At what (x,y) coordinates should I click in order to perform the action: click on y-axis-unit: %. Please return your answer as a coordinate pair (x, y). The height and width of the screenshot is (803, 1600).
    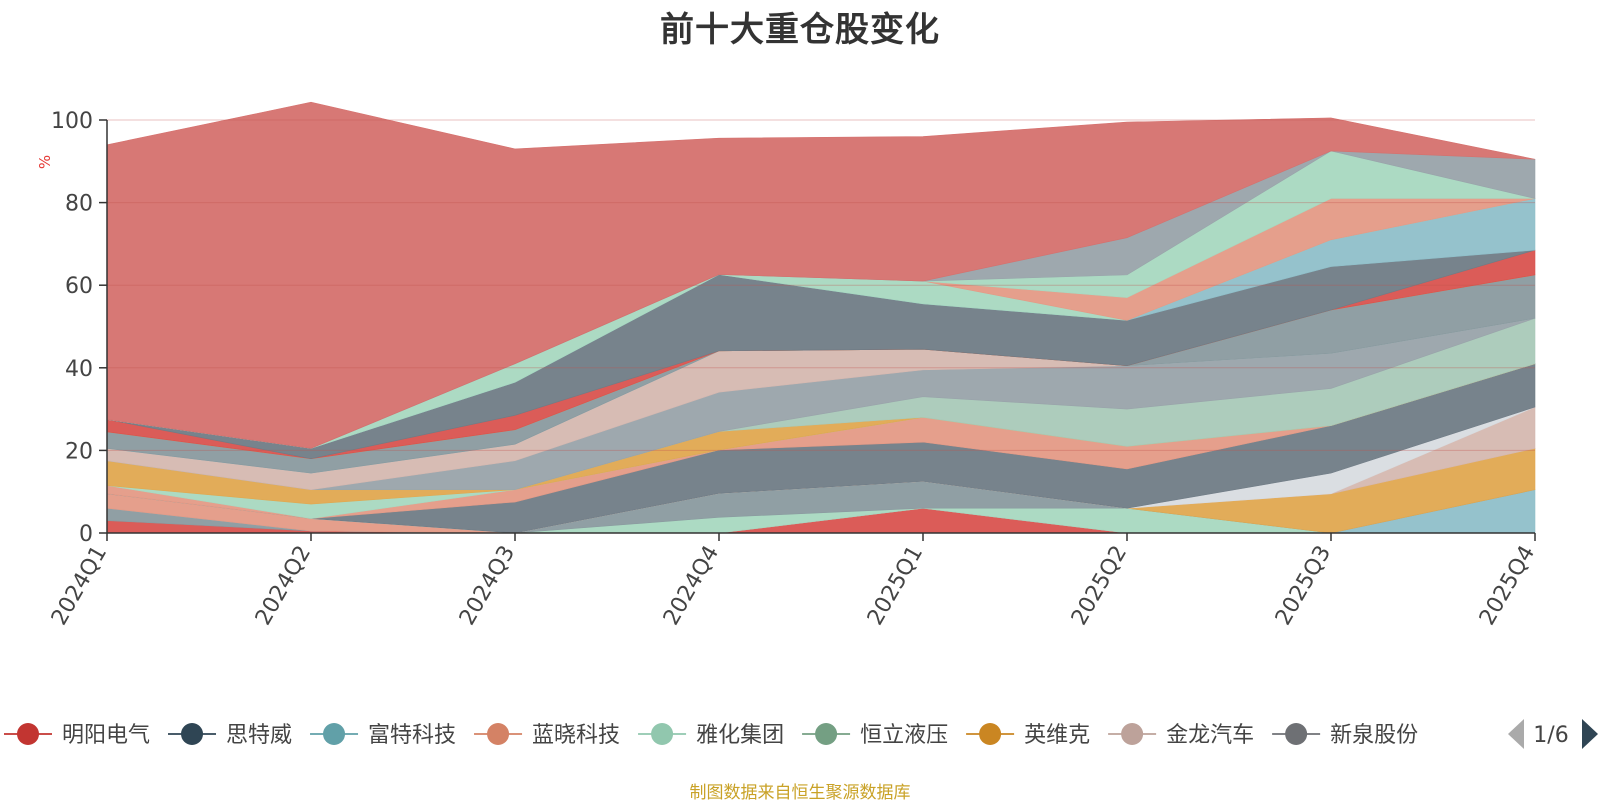
    Looking at the image, I should click on (45, 162).